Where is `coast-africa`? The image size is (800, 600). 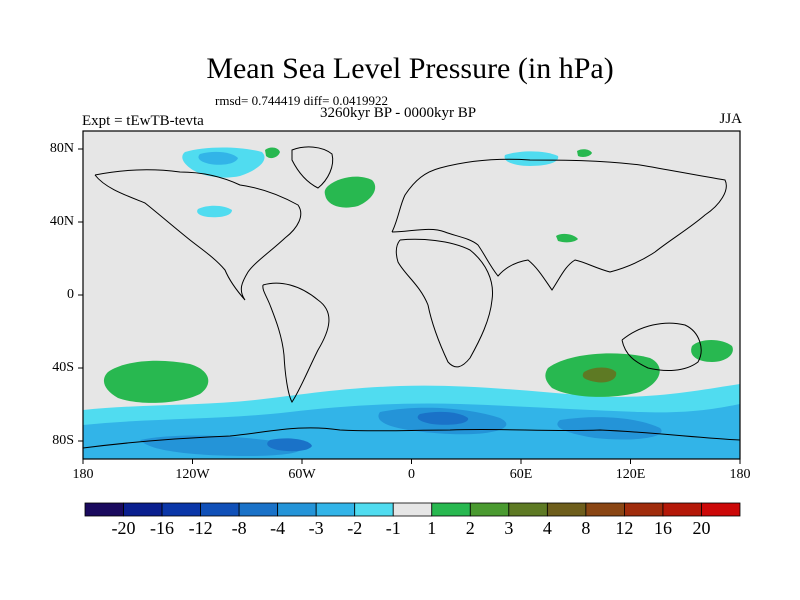 coast-africa is located at coordinates (444, 303).